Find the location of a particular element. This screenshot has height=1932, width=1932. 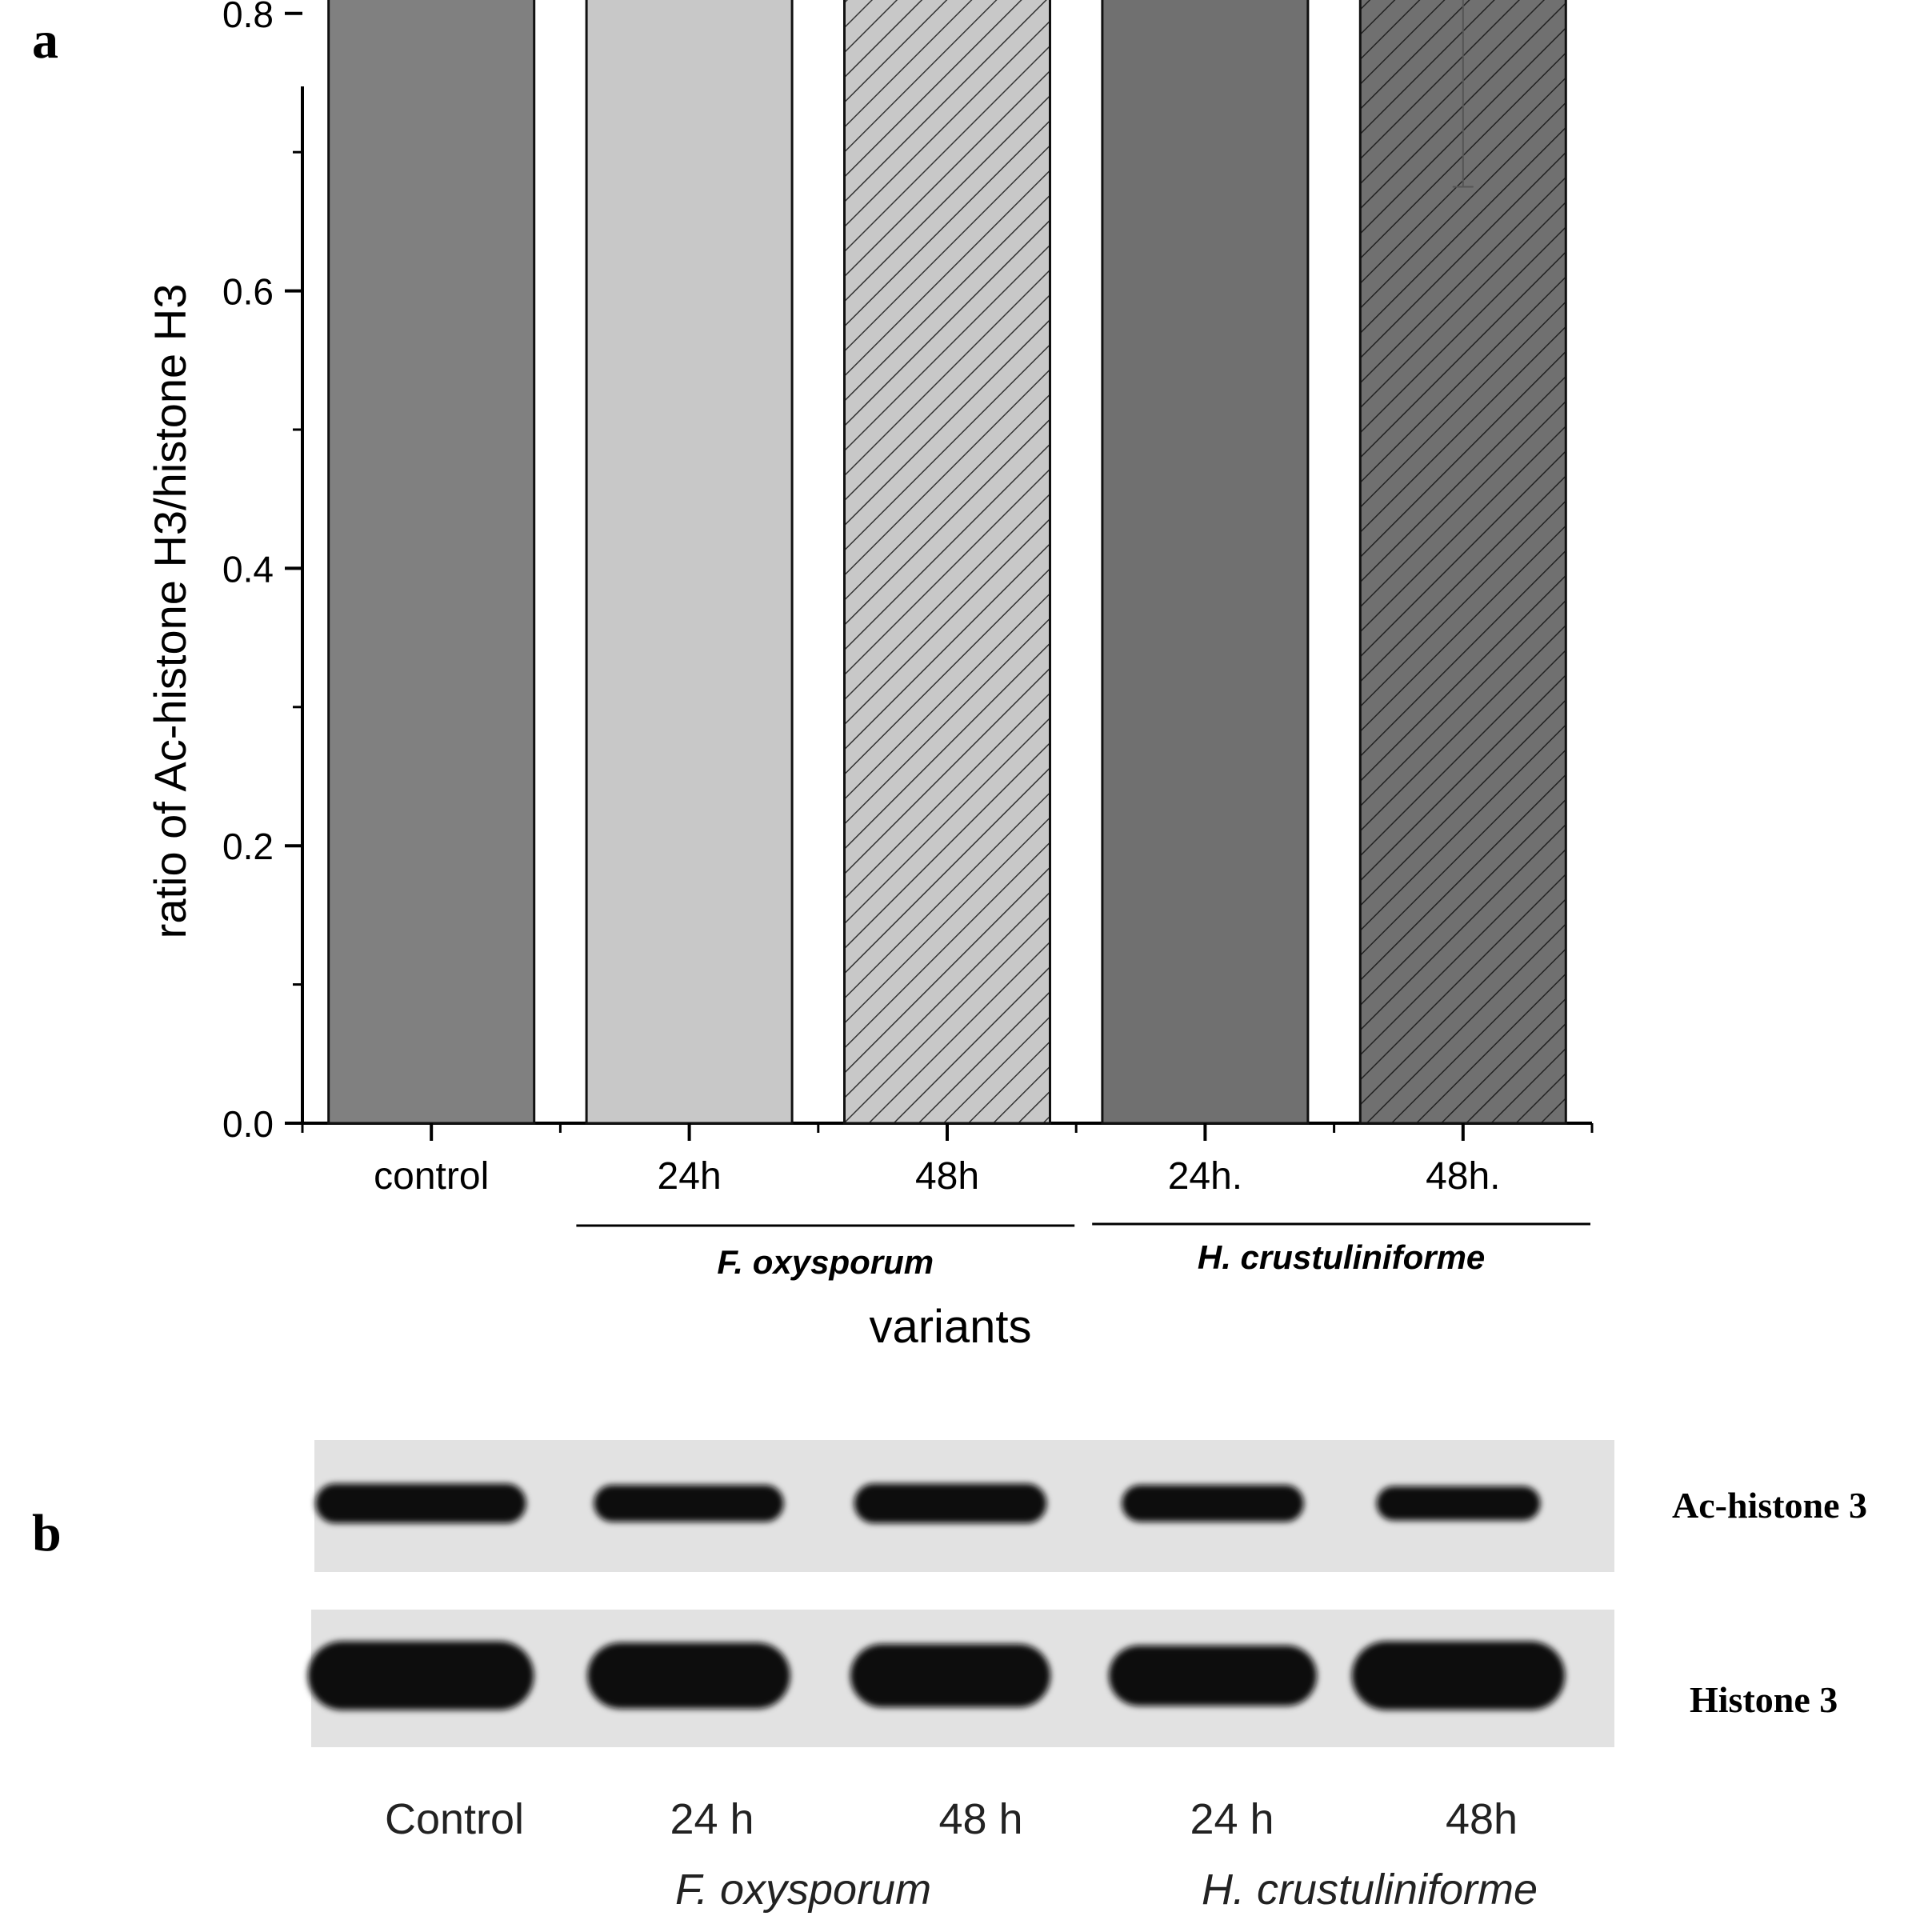

panel-b-label: b is located at coordinates (47, 1533).